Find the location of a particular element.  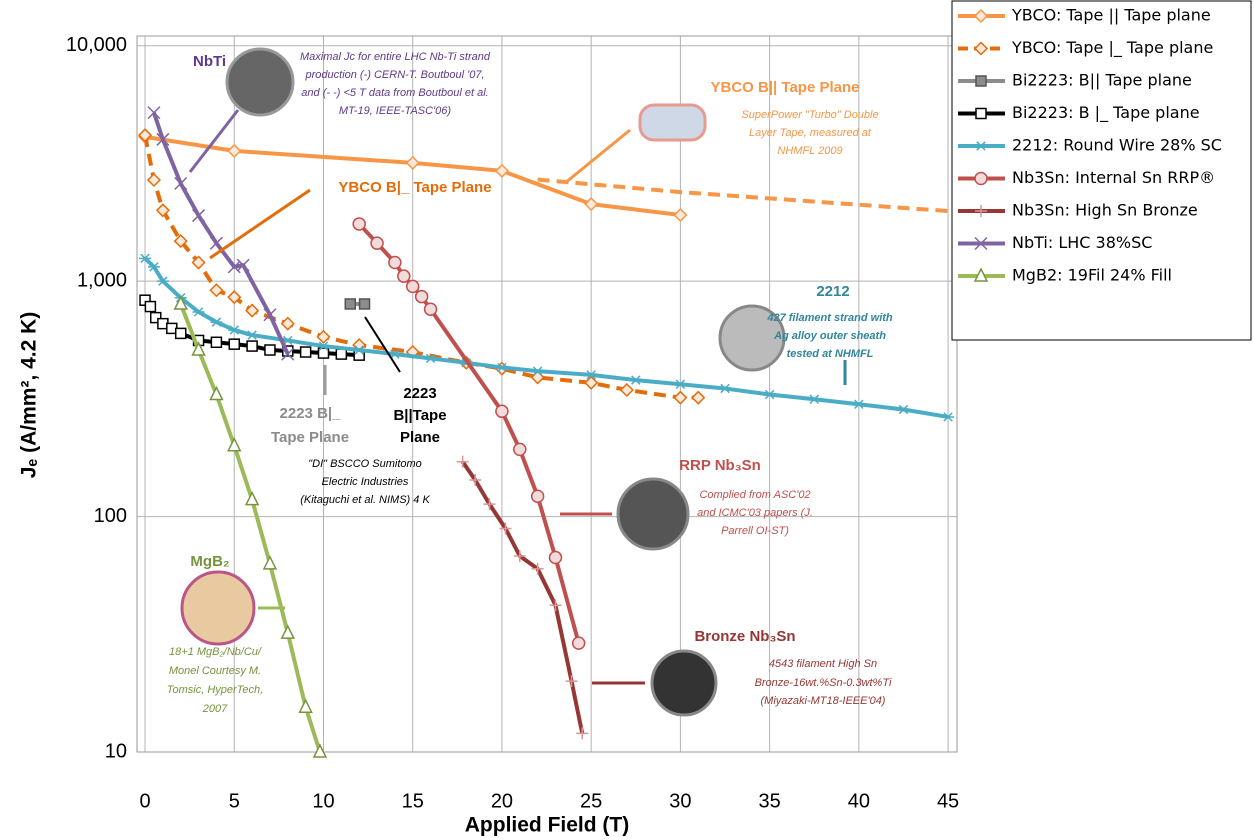

series-line is located at coordinates (743, 195).